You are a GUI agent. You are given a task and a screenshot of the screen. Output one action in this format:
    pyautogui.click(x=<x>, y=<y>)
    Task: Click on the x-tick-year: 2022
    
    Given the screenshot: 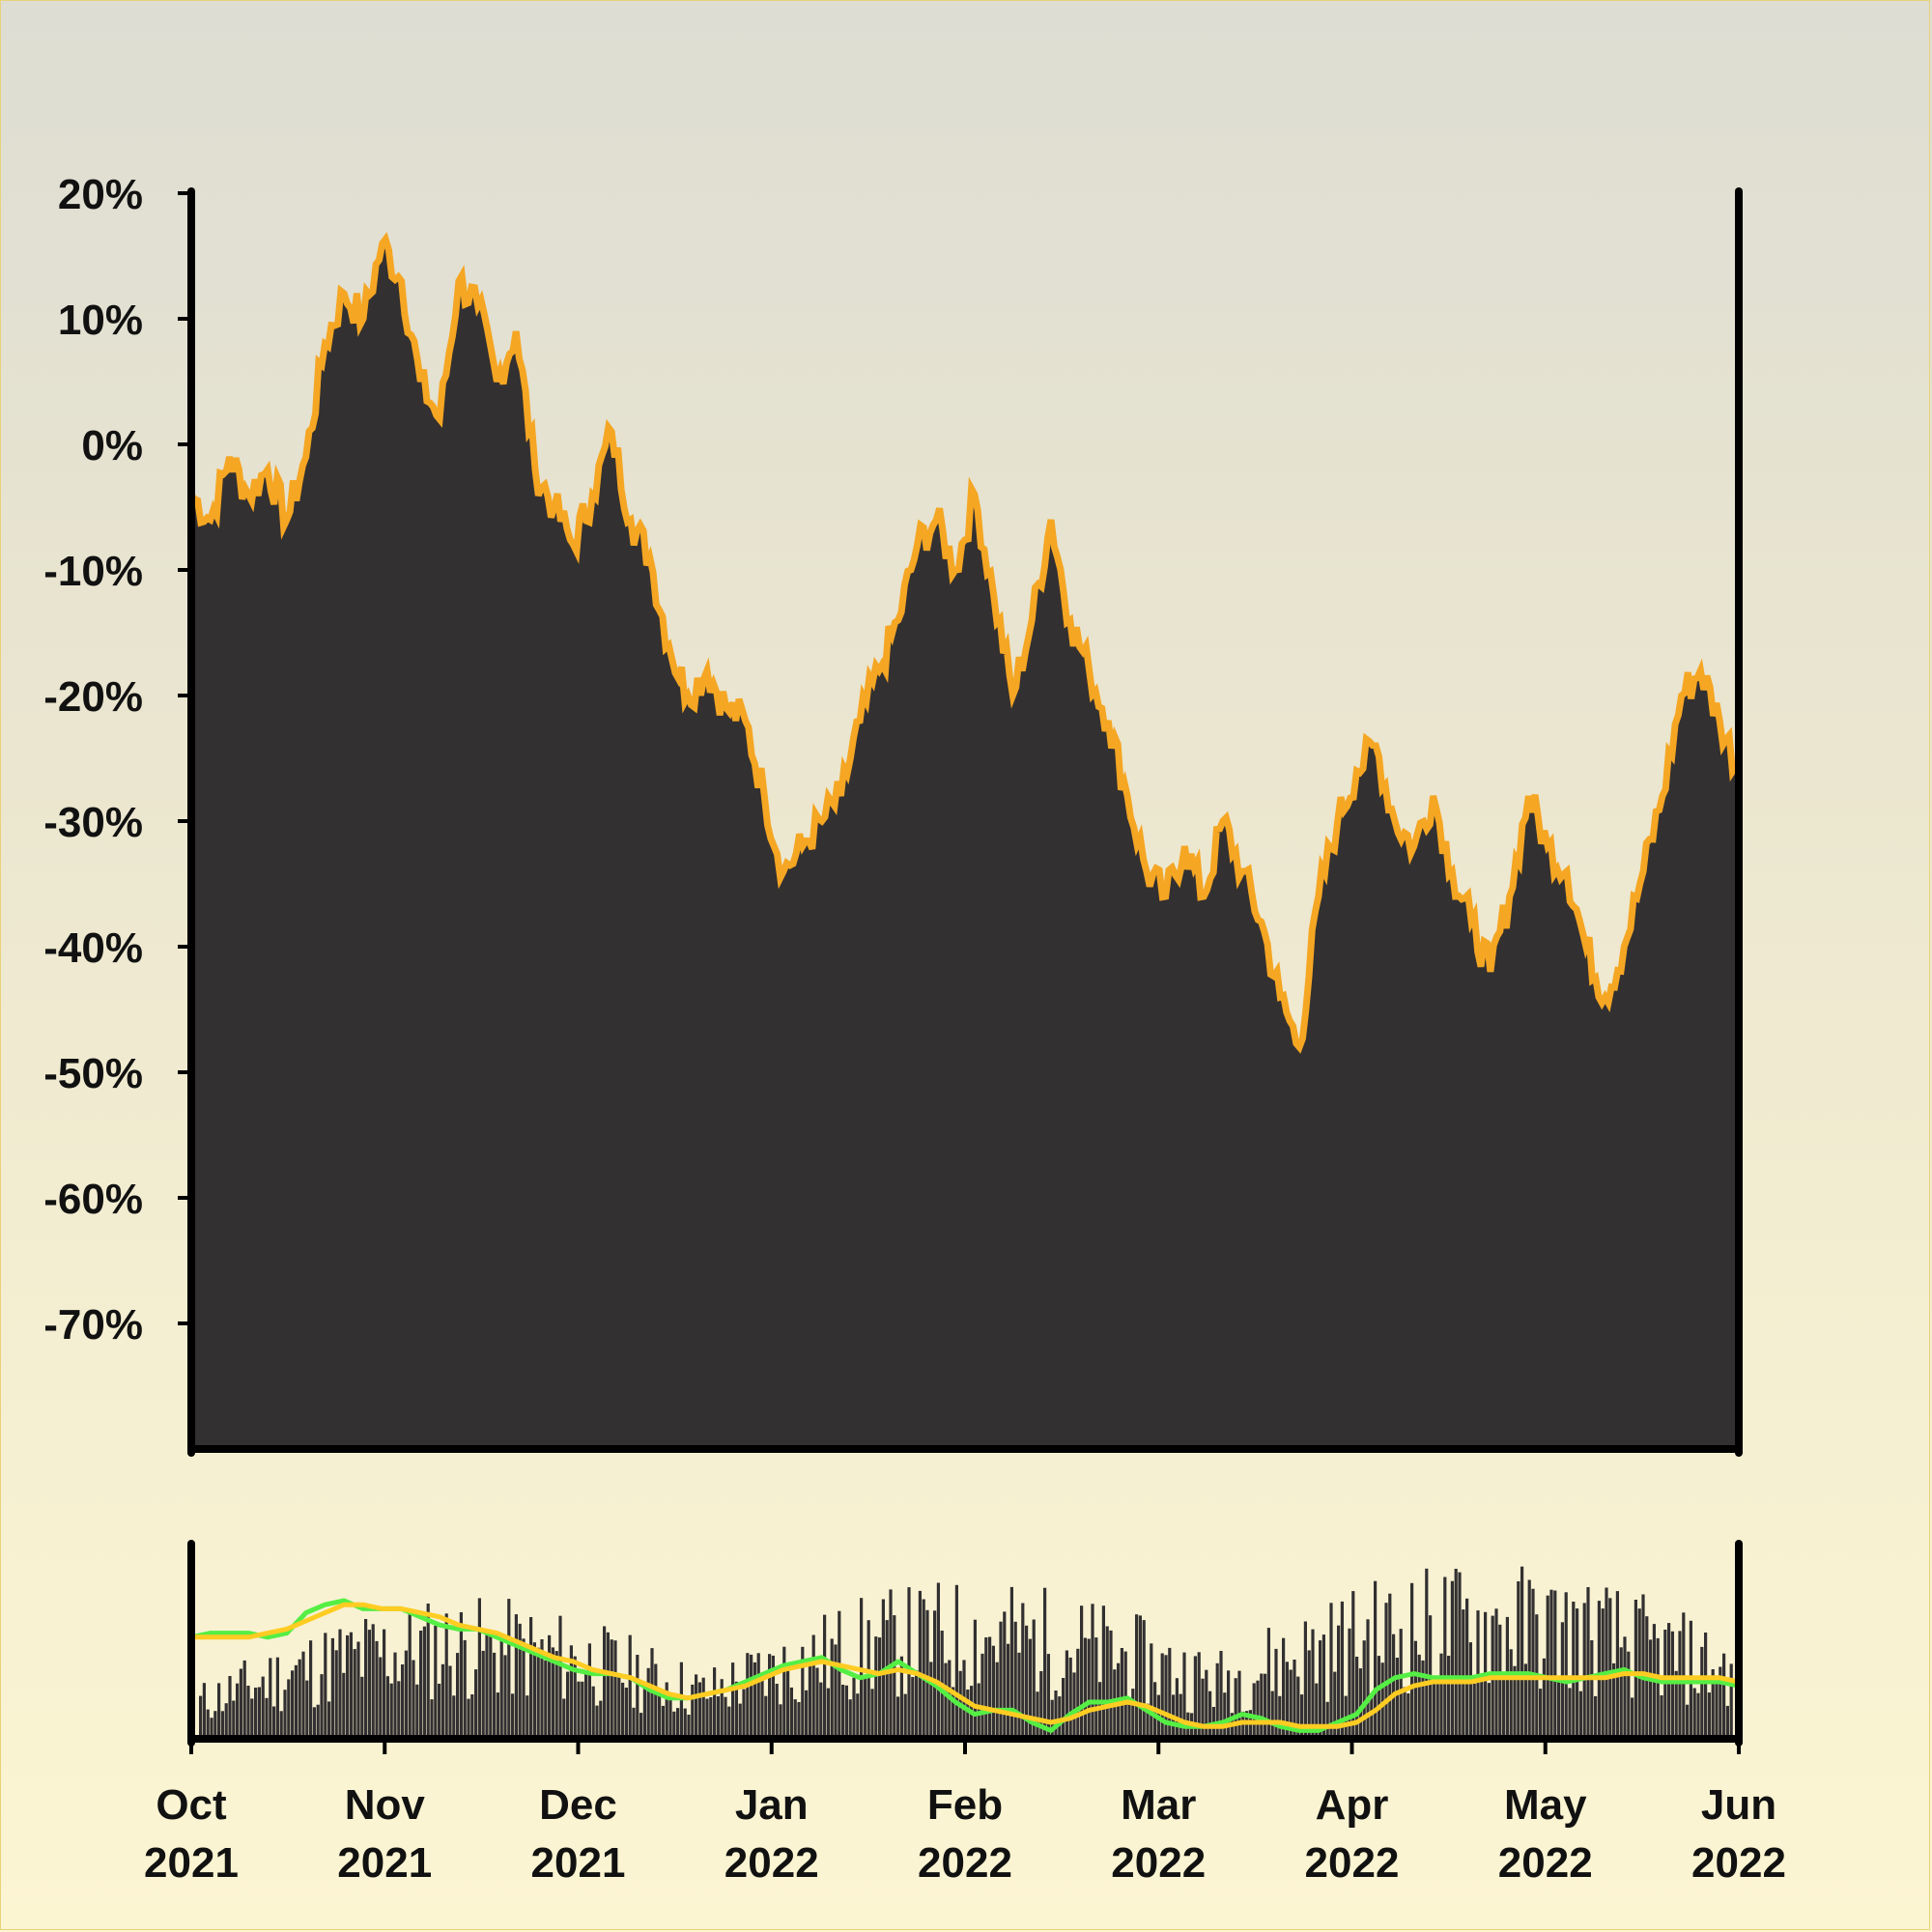 What is the action you would take?
    pyautogui.click(x=1738, y=1863)
    